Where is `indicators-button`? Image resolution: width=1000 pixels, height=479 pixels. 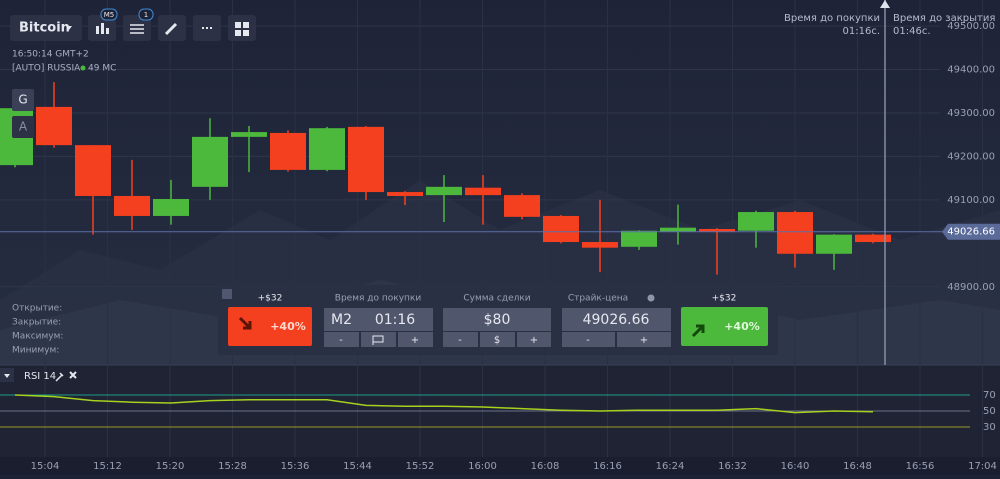 indicators-button is located at coordinates (137, 28).